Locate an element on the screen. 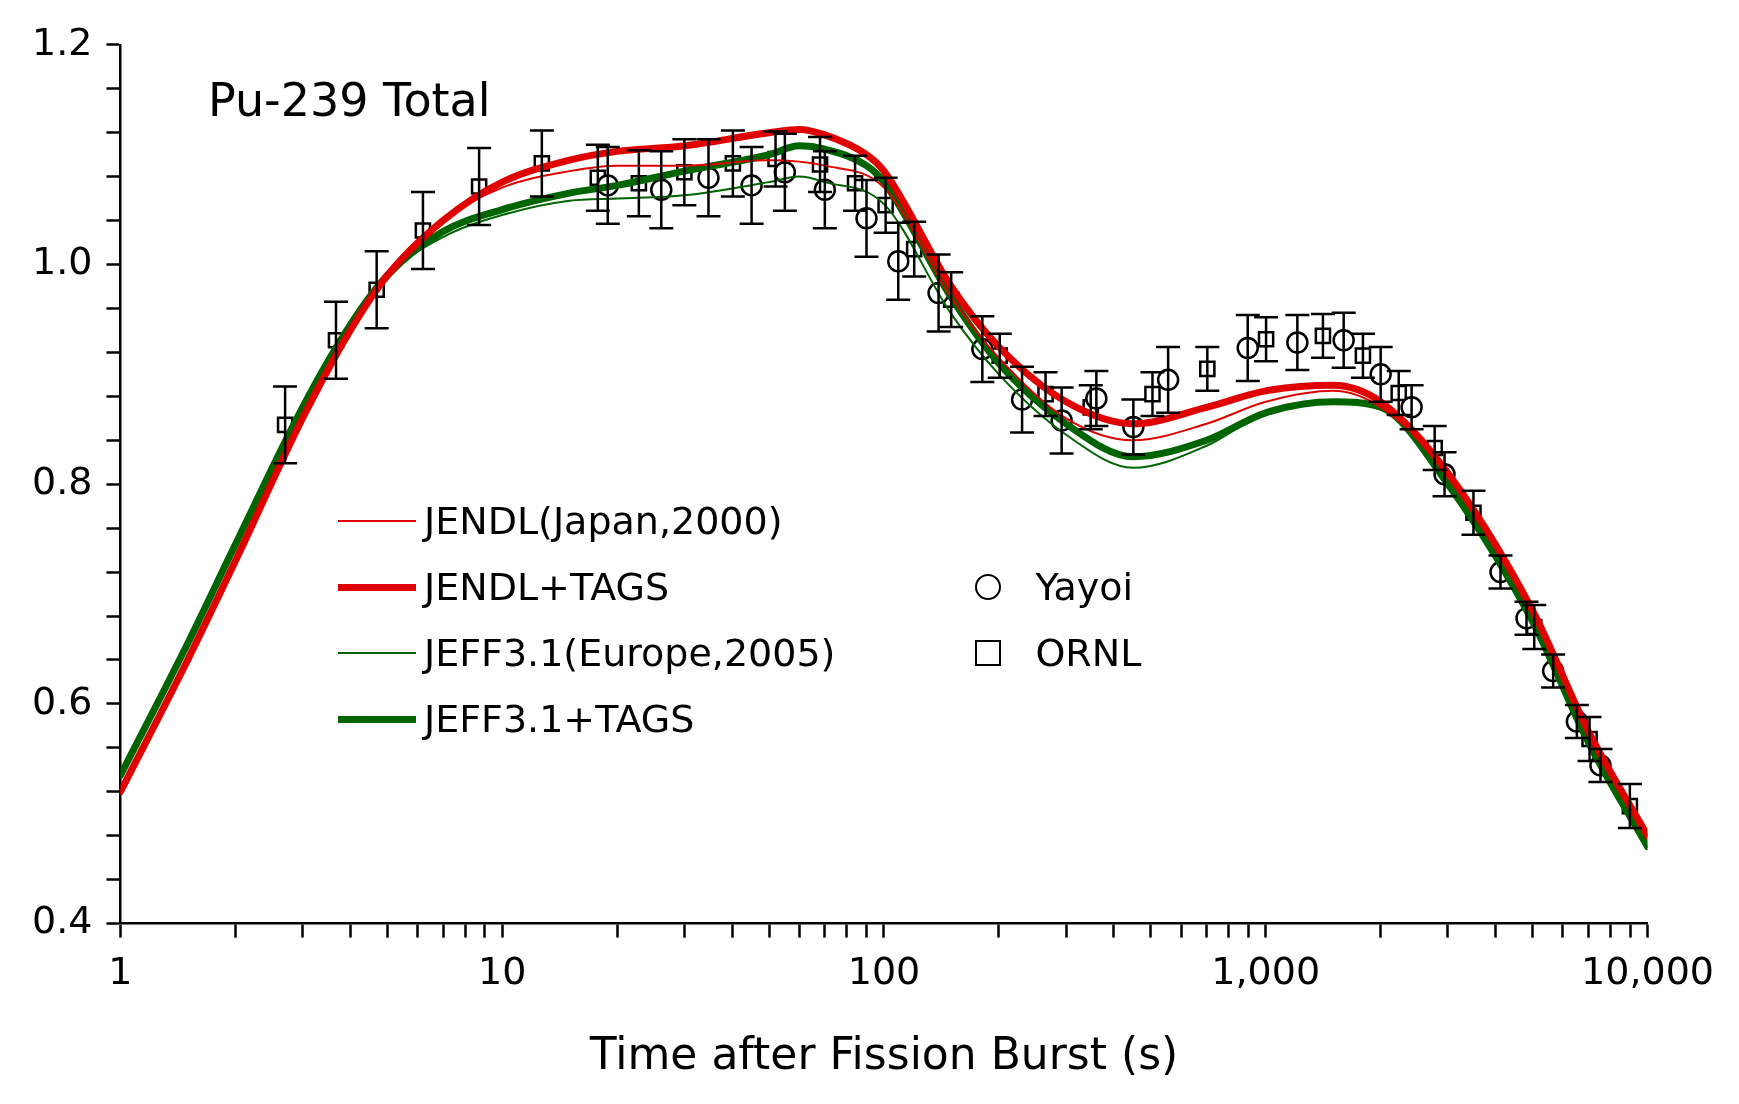 This screenshot has width=1739, height=1104. y-tick-label: 0.4 is located at coordinates (62, 920).